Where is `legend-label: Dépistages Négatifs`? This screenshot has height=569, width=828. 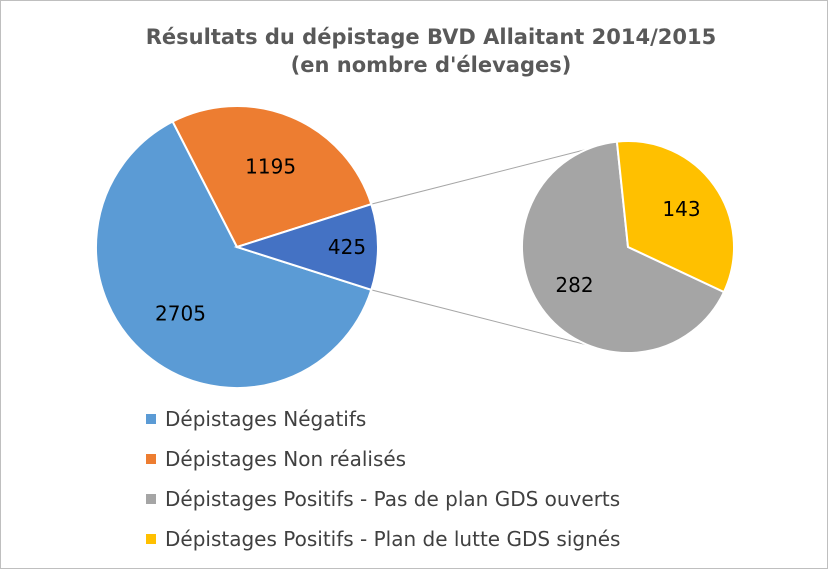 legend-label: Dépistages Négatifs is located at coordinates (266, 419).